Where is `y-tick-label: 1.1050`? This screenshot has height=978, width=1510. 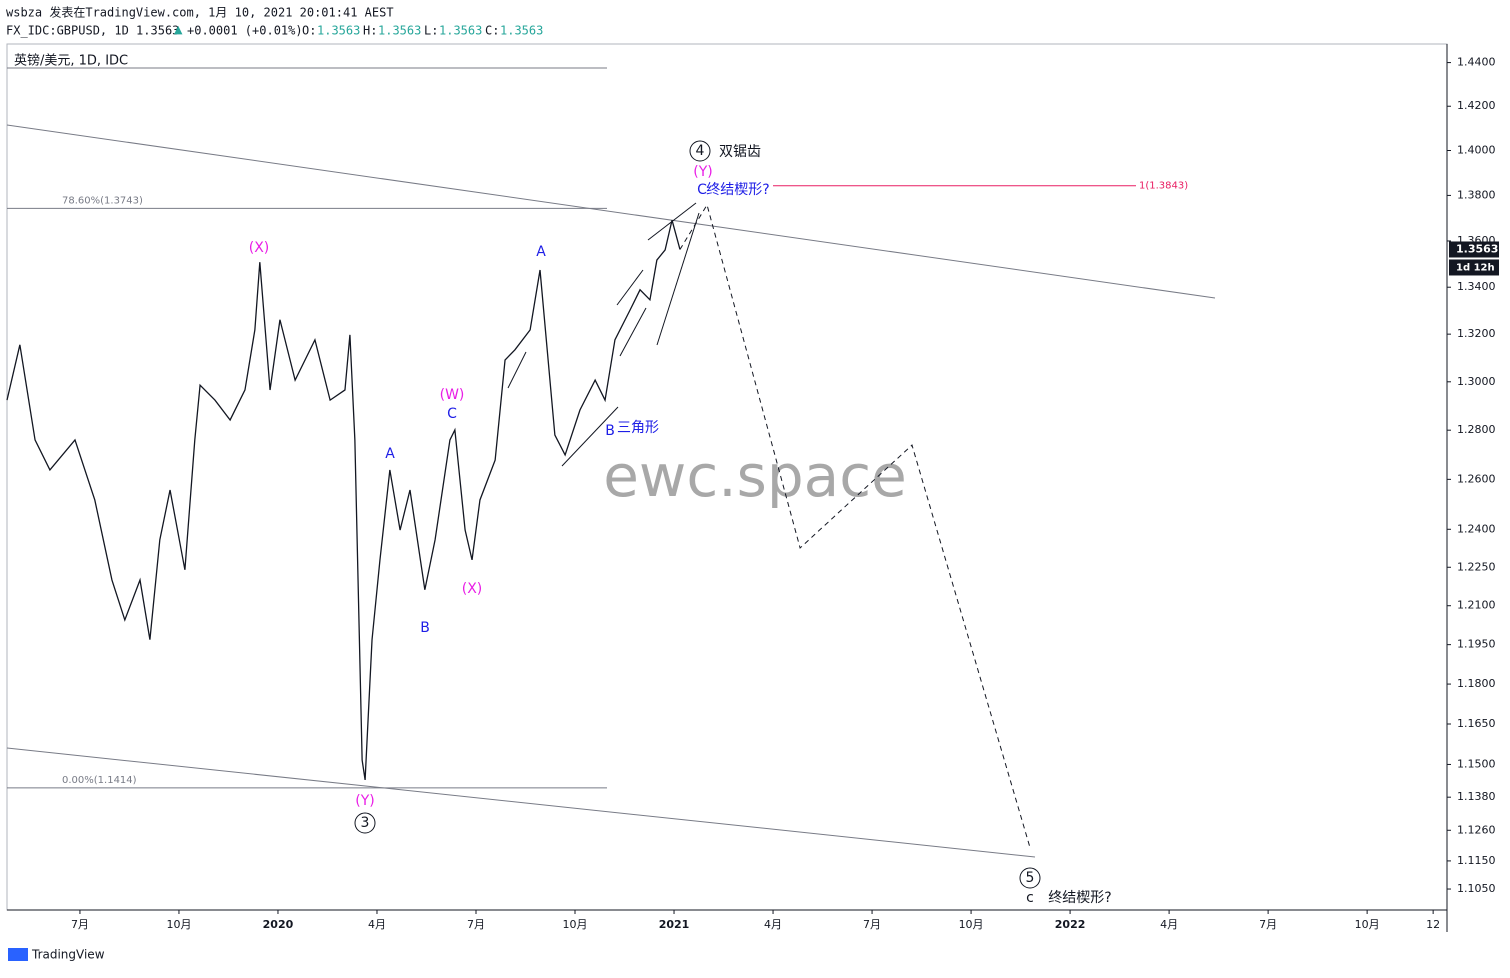
y-tick-label: 1.1050 is located at coordinates (1476, 888).